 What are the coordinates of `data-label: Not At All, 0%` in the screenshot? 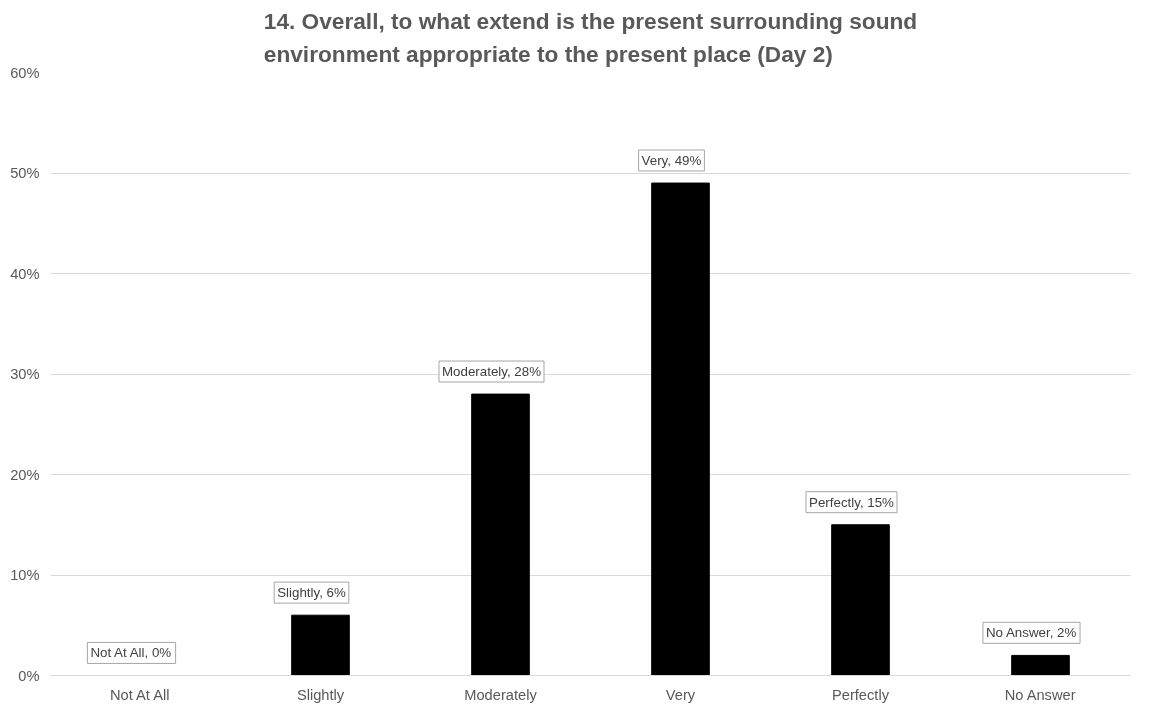 It's located at (131, 653).